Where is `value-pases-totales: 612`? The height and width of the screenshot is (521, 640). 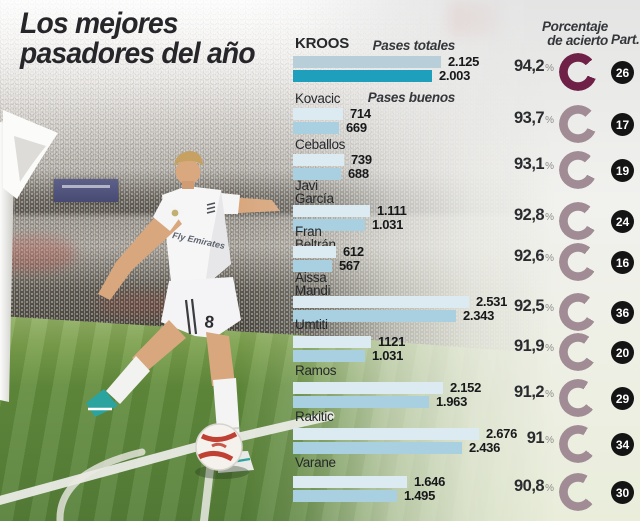 value-pases-totales: 612 is located at coordinates (353, 251).